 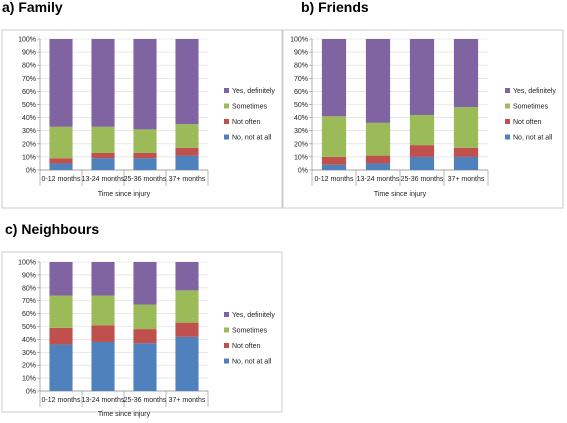 I want to click on legend-swatch-not-often, so click(x=226, y=345).